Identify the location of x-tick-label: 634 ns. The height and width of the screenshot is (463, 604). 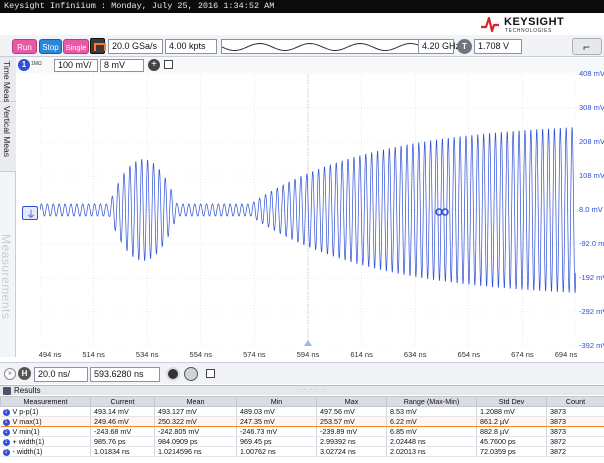
(415, 354).